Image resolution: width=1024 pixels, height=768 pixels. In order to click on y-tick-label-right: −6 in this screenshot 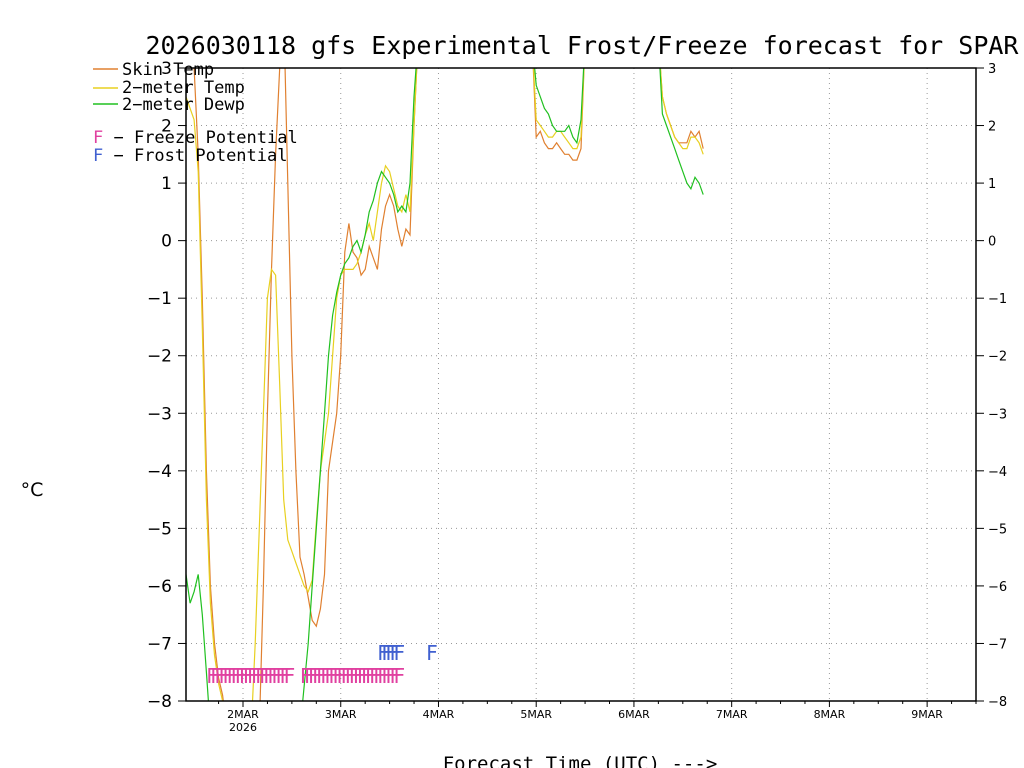, I will do `click(997, 587)`.